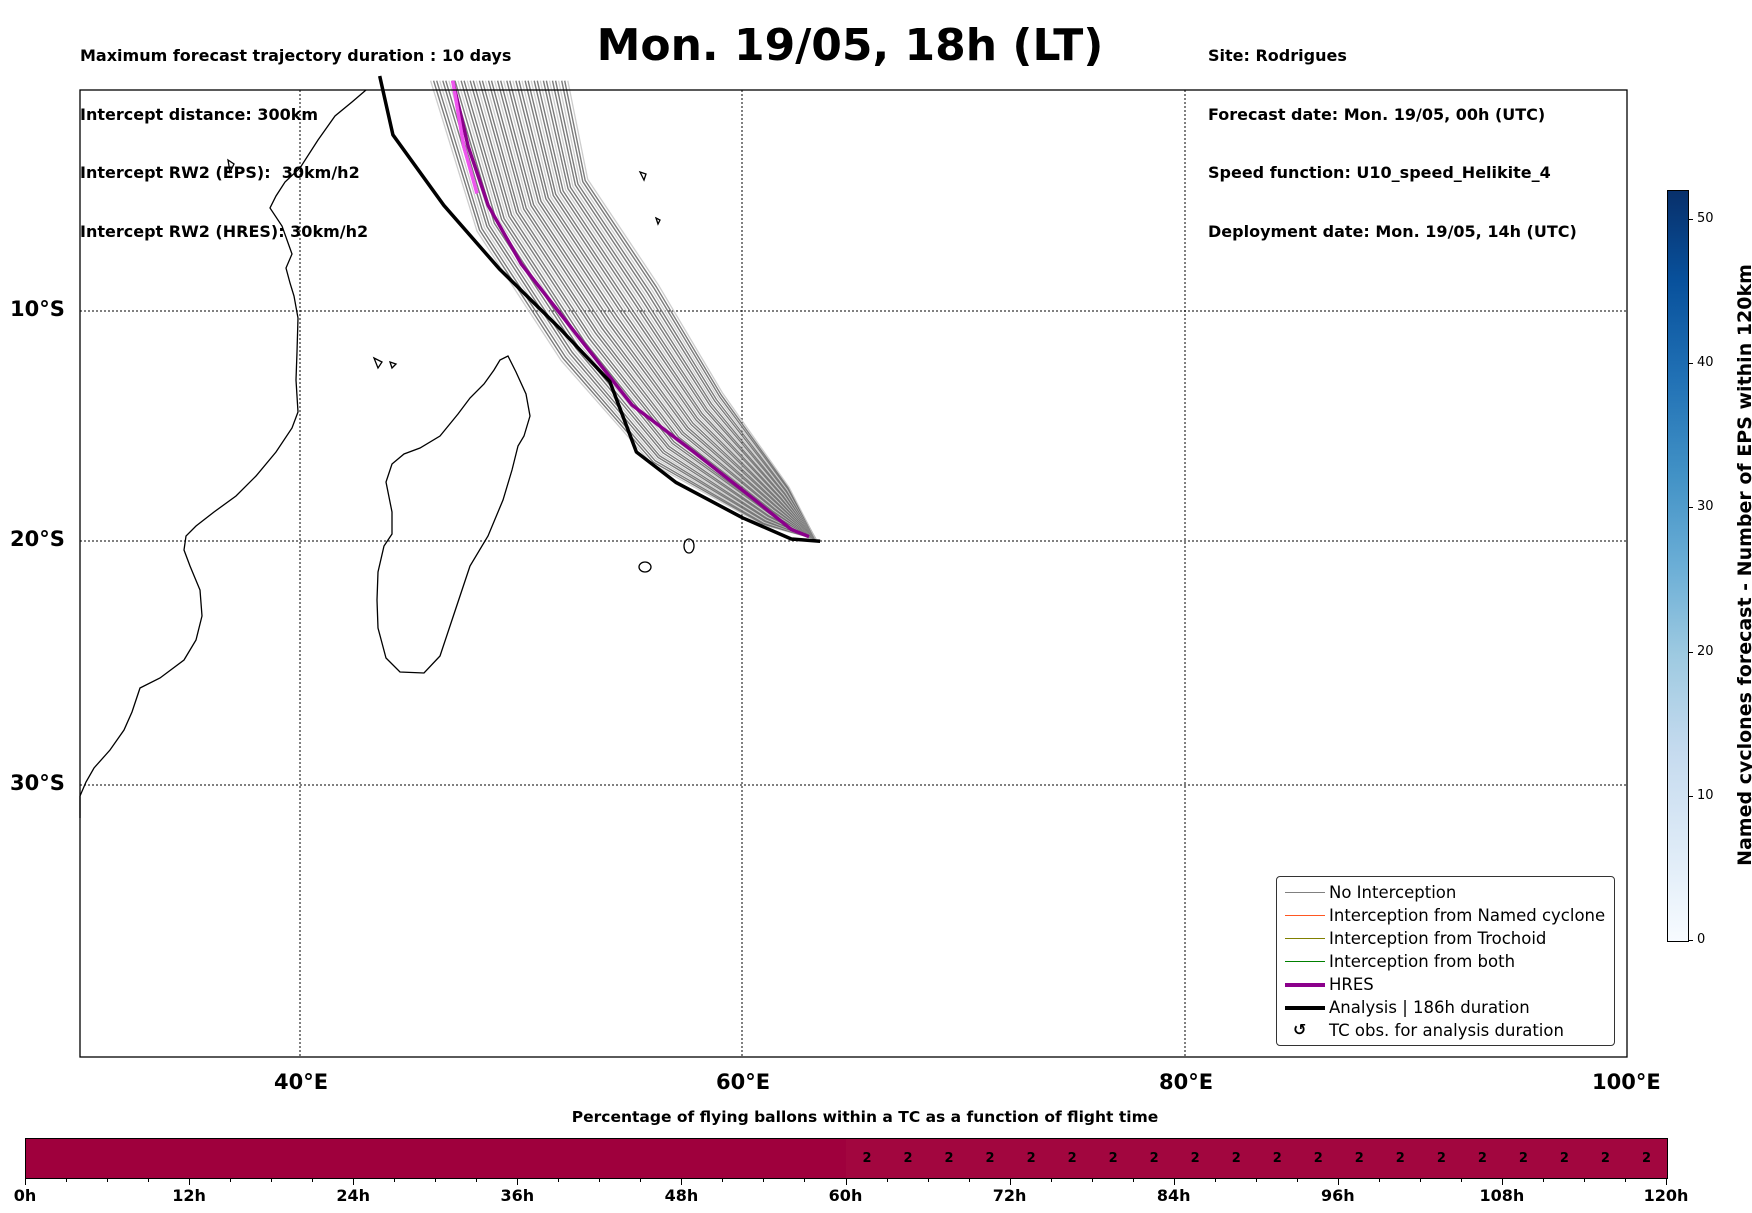 This screenshot has height=1213, width=1752. Describe the element at coordinates (1678, 566) in the screenshot. I see `colorbar` at that location.